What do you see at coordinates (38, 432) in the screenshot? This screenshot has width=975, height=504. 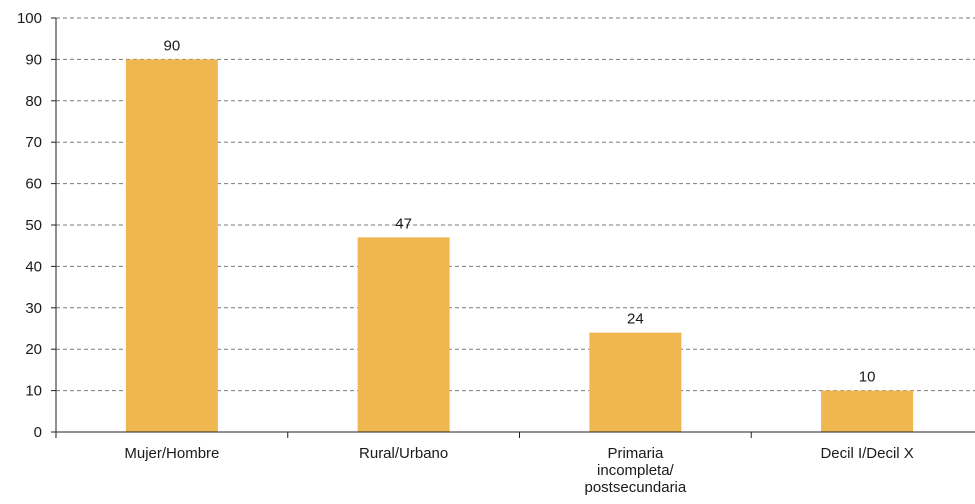 I see `y-tick-label-0: 0` at bounding box center [38, 432].